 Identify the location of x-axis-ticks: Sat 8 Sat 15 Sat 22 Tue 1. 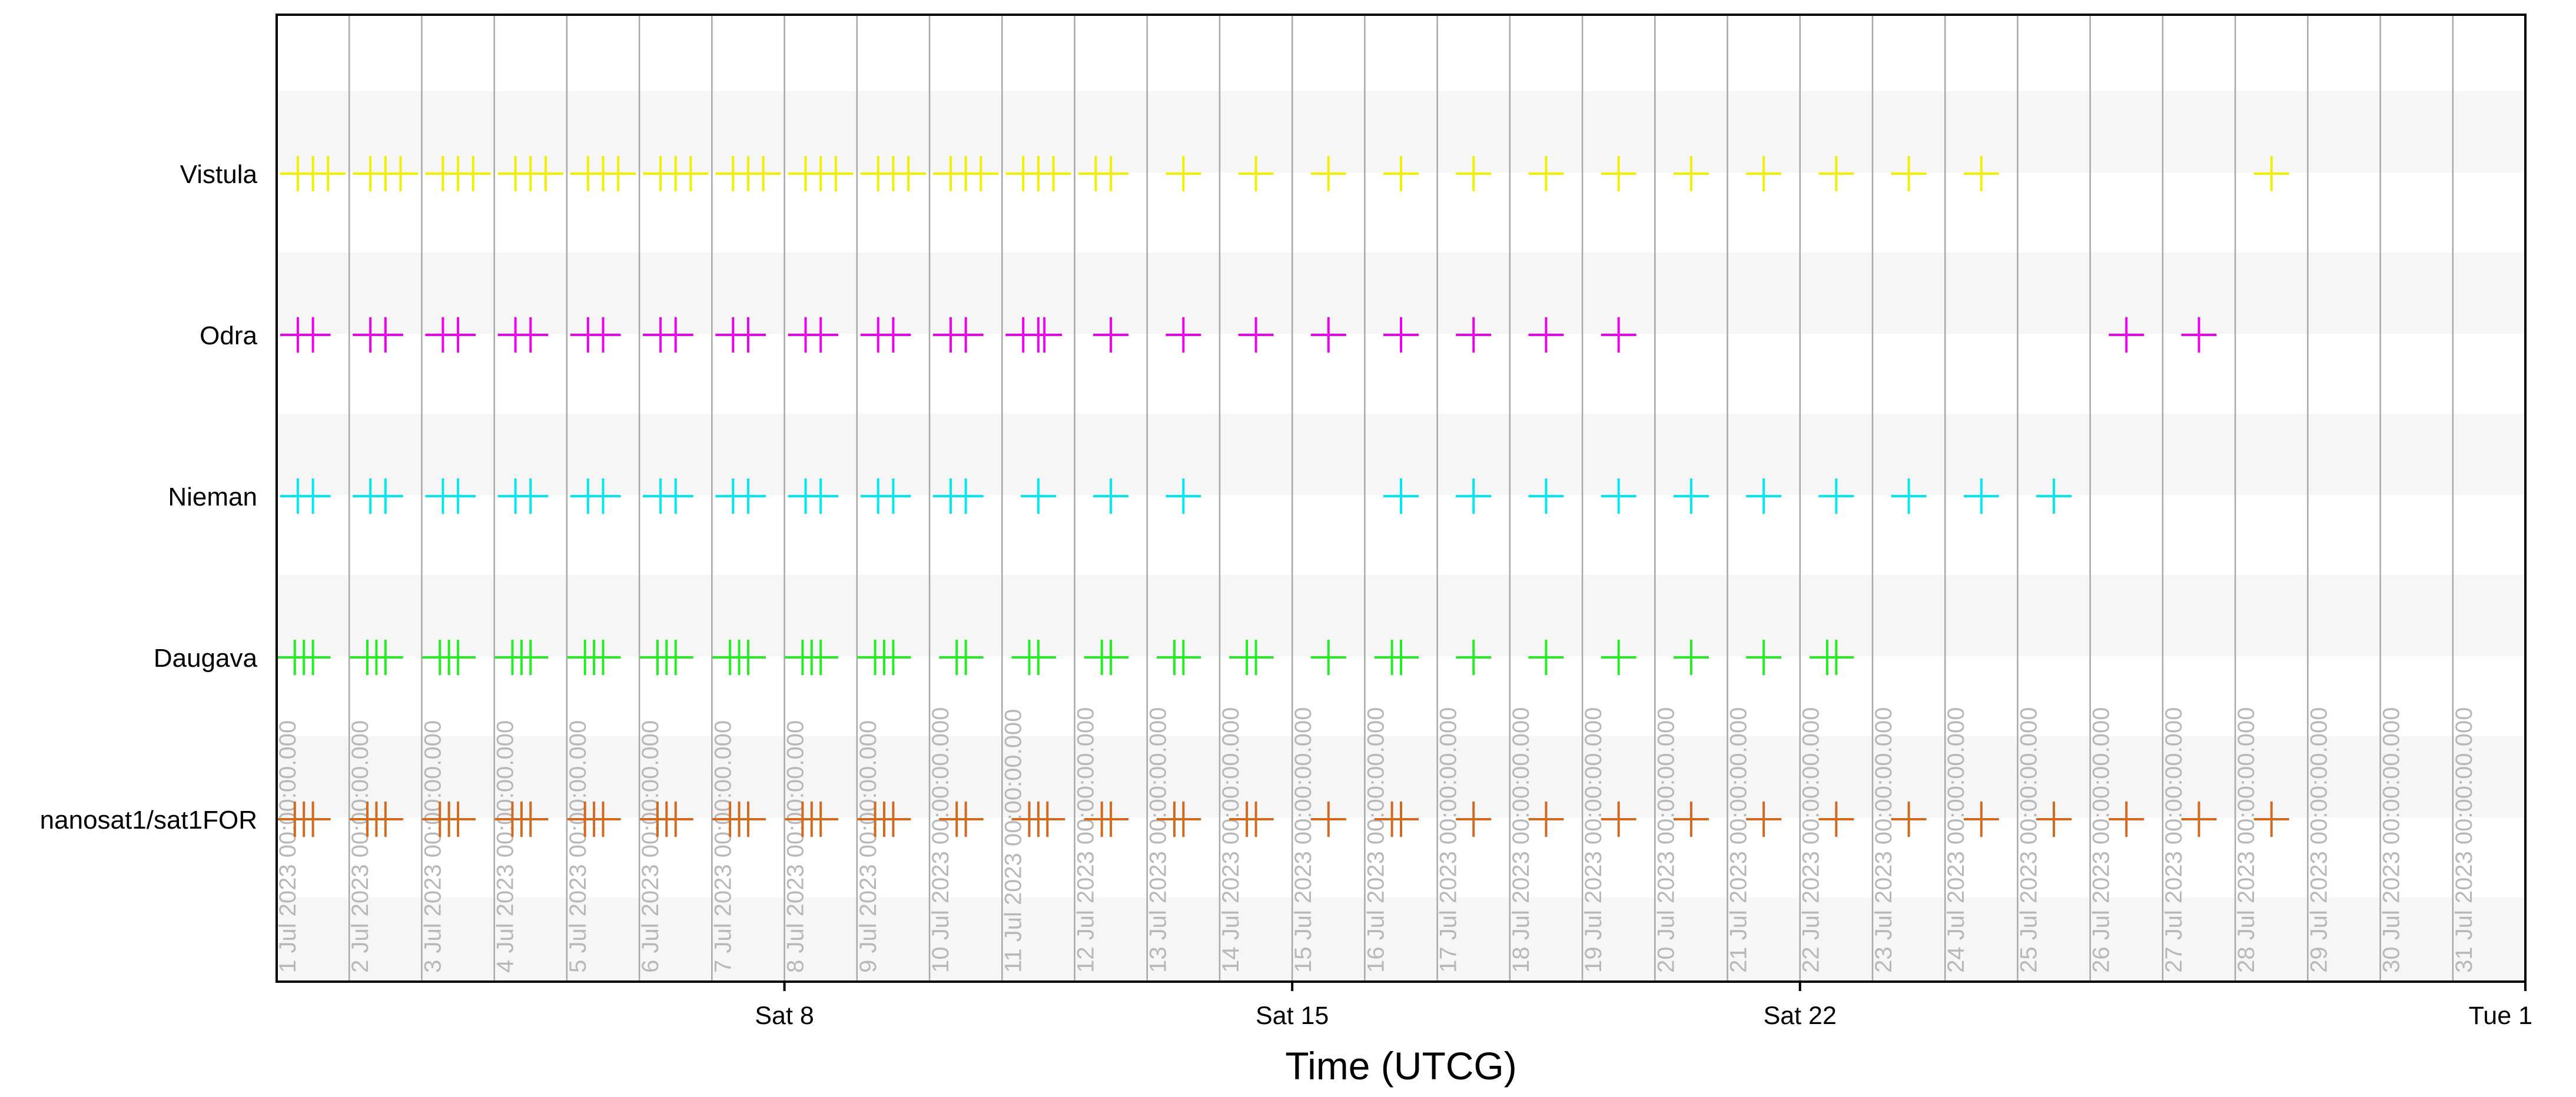
(1643, 1006).